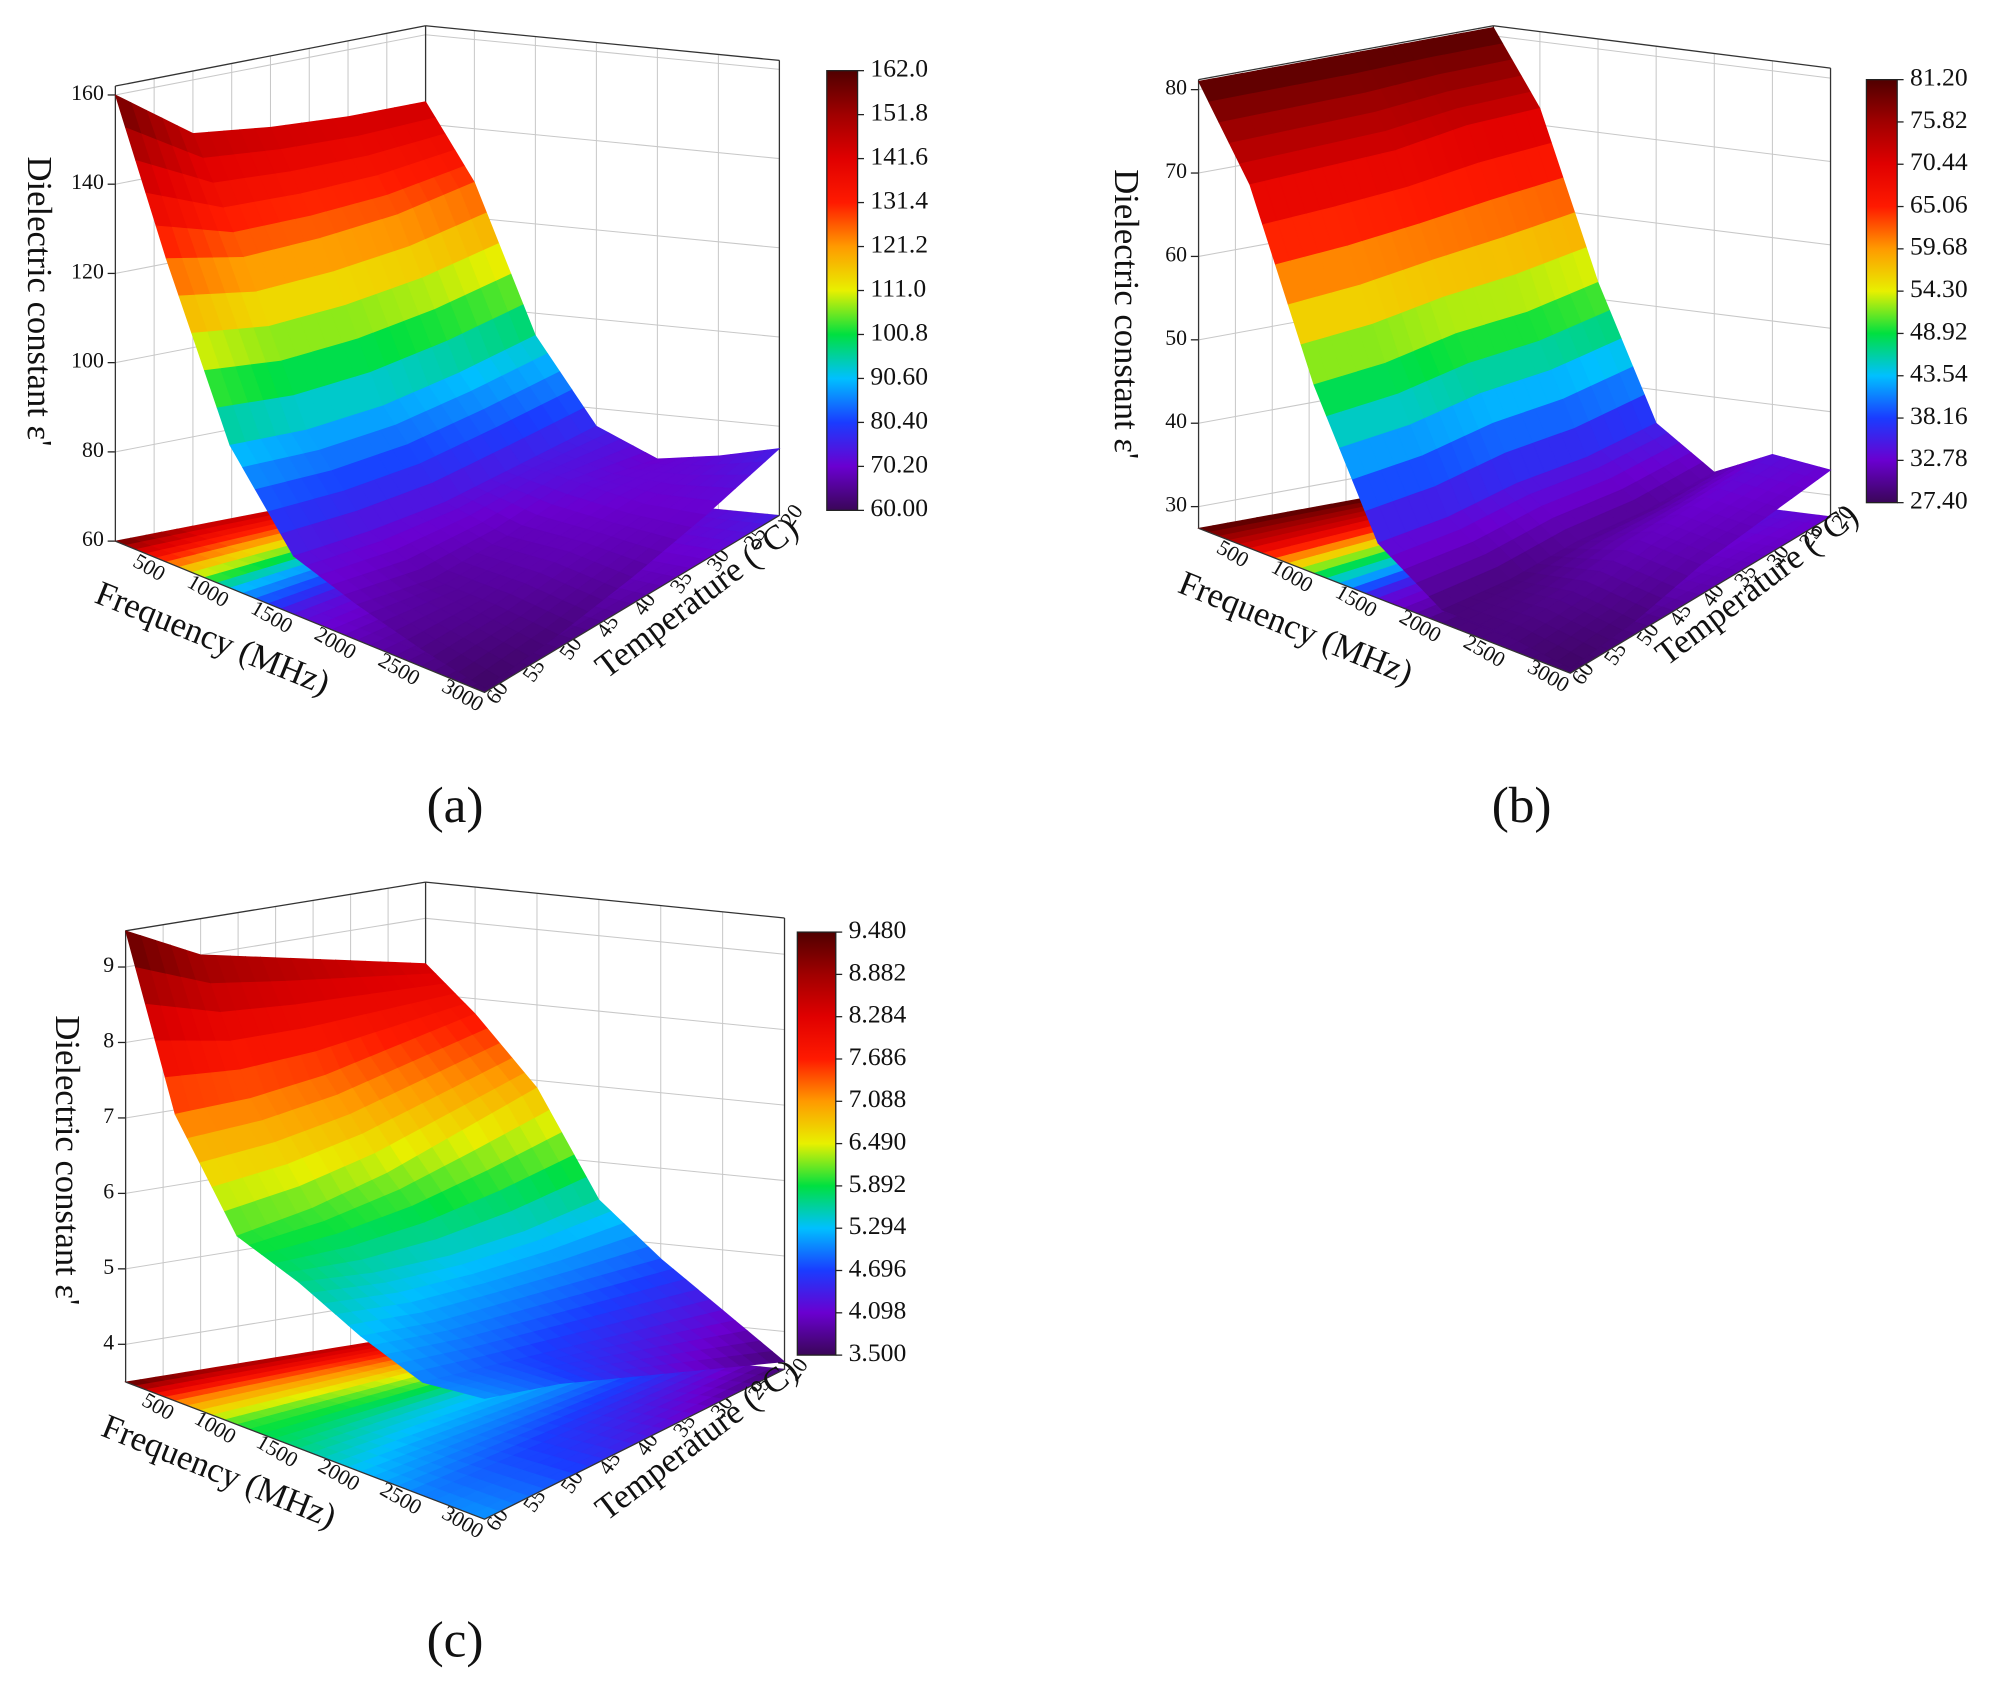 Image resolution: width=2010 pixels, height=1686 pixels. I want to click on colorbar-tick-label: 8.882, so click(878, 971).